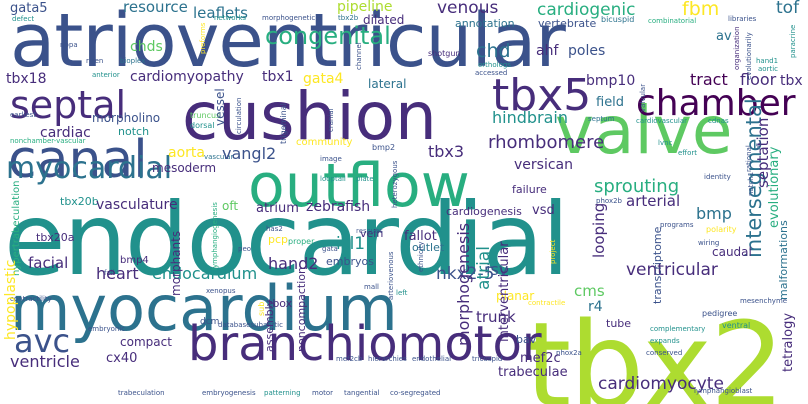 Image resolution: width=808 pixels, height=404 pixels. Describe the element at coordinates (371, 287) in the screenshot. I see `word-mall: mall` at that location.